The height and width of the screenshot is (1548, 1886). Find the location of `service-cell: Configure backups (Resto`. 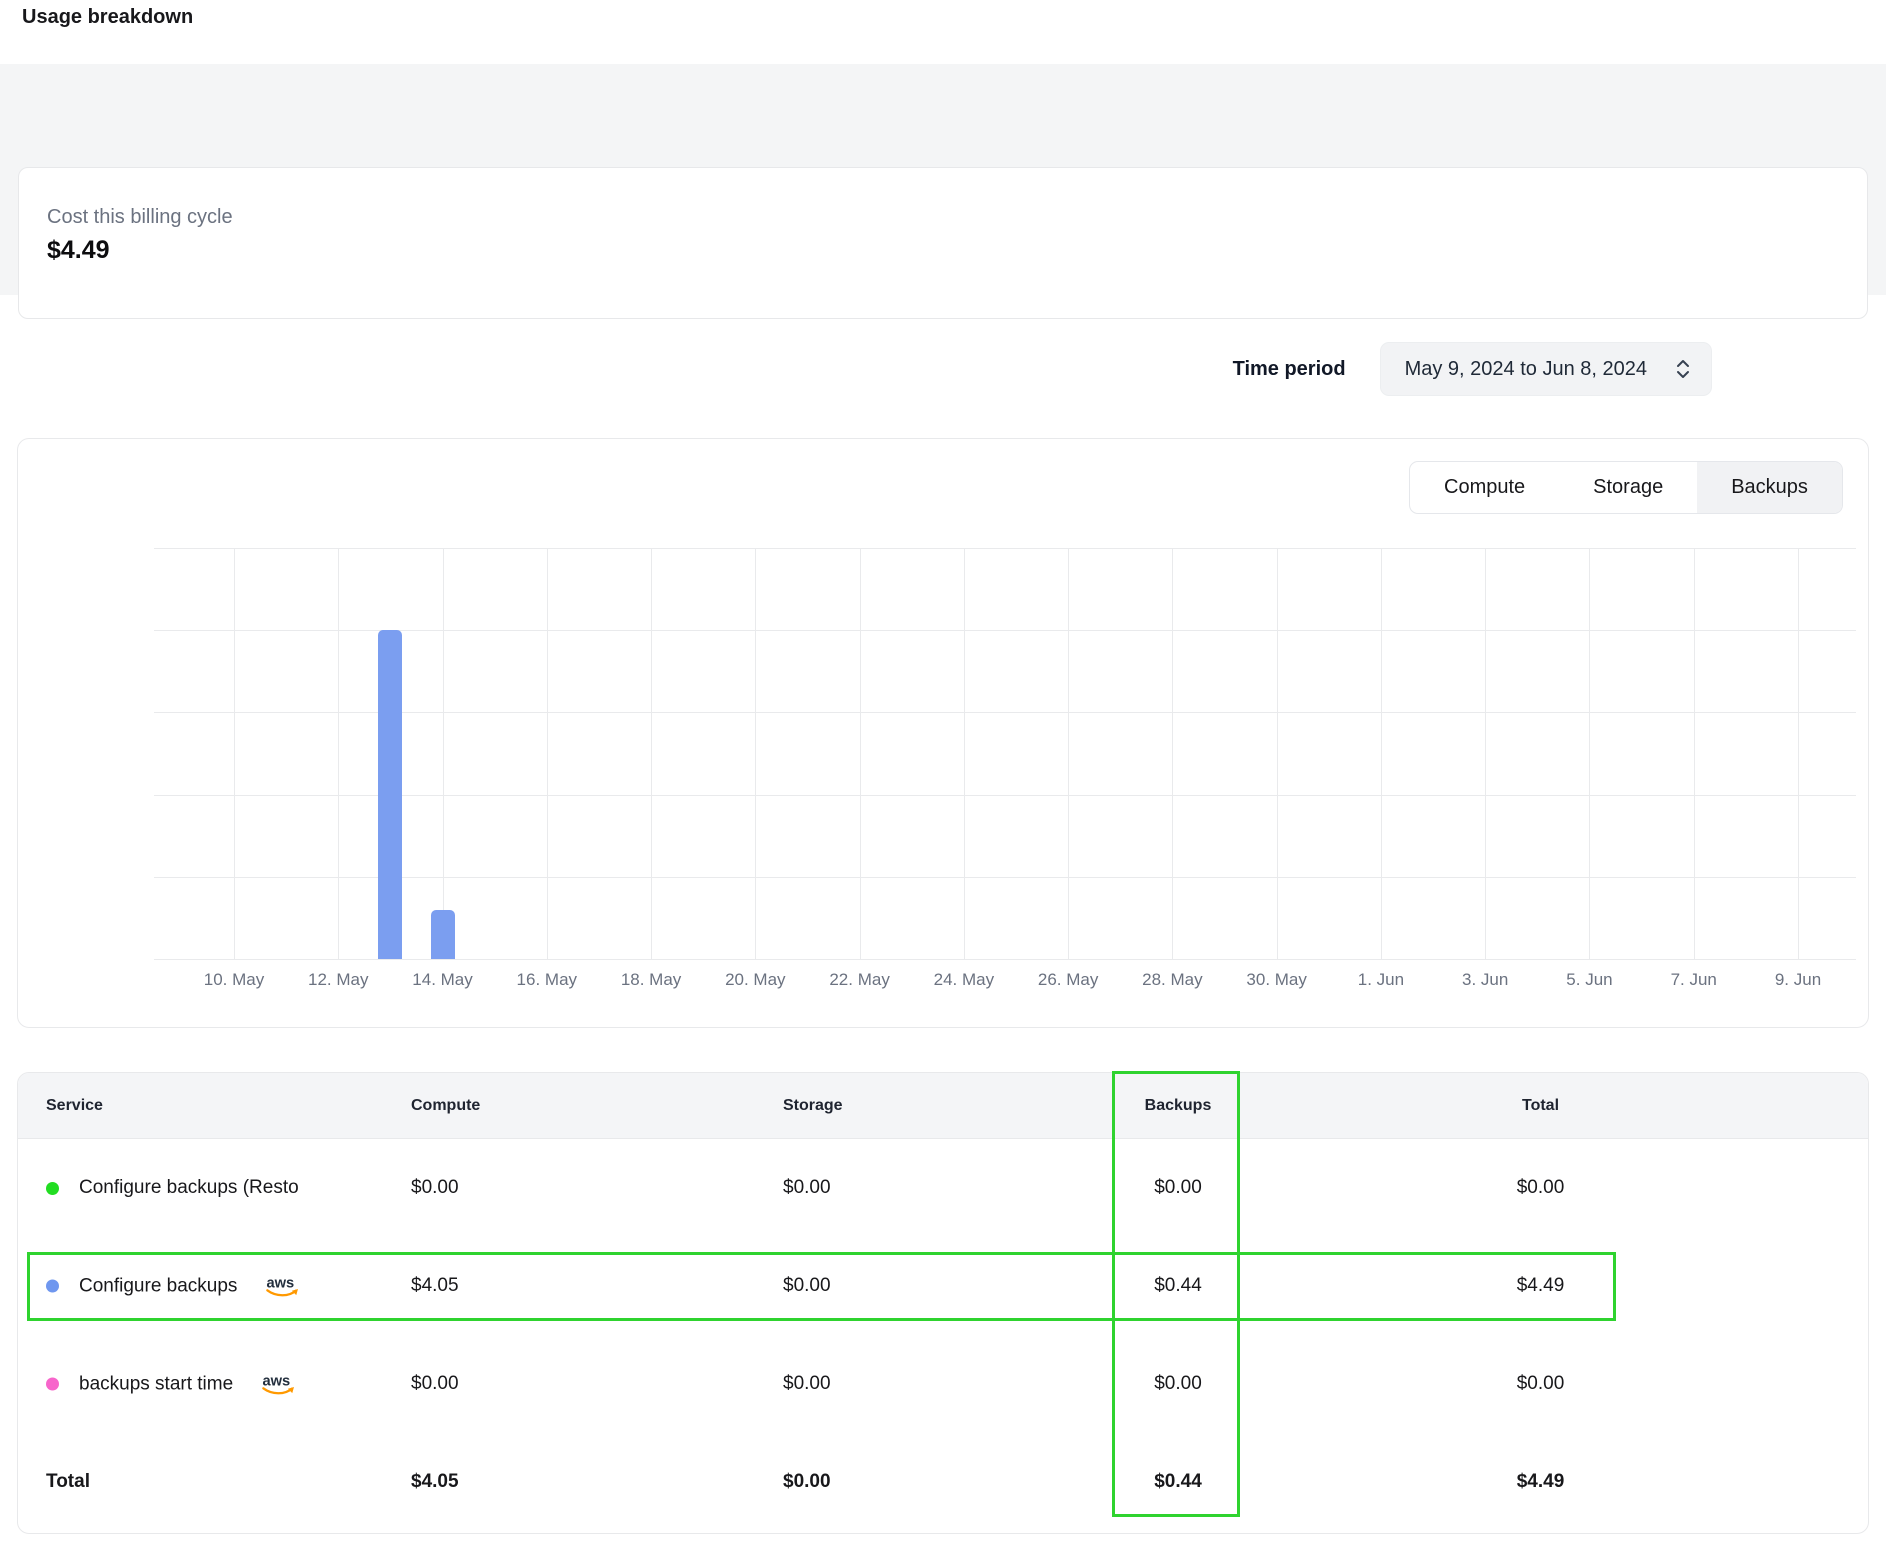

service-cell: Configure backups (Resto is located at coordinates (172, 1188).